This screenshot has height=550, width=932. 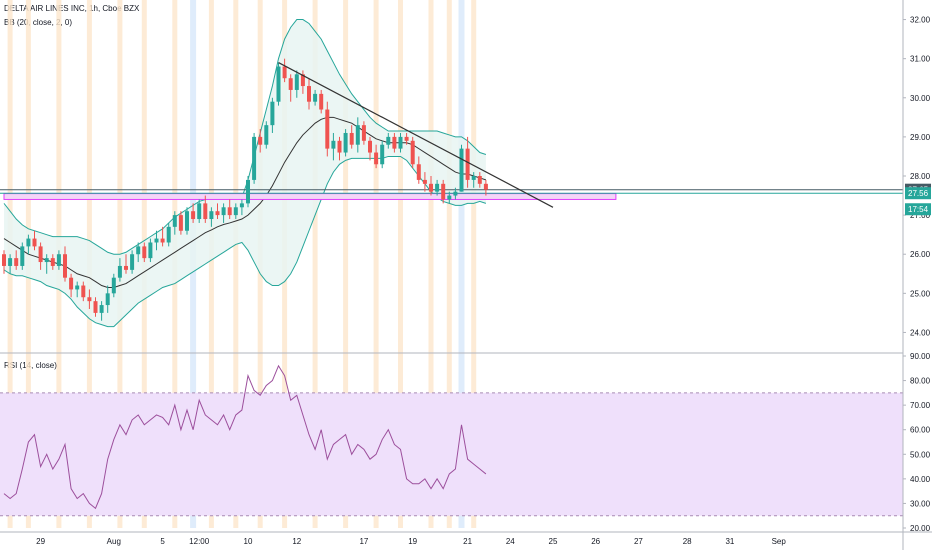 I want to click on price-tick-7: 31.00, so click(x=920, y=59).